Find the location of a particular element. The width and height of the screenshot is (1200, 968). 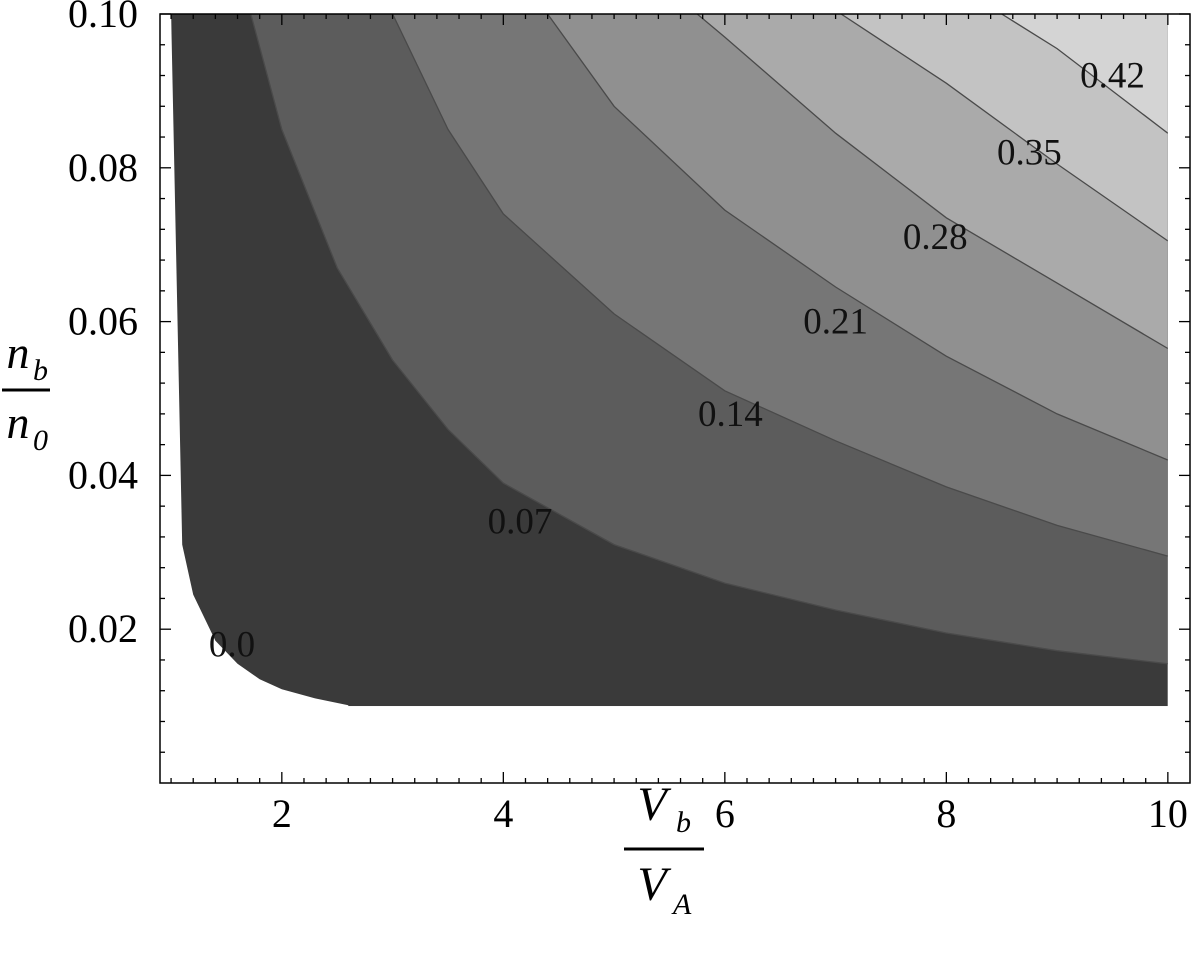

y-tick-labels: 0.02 0.04 0.06 0.08 0.10 is located at coordinates (103, 325).